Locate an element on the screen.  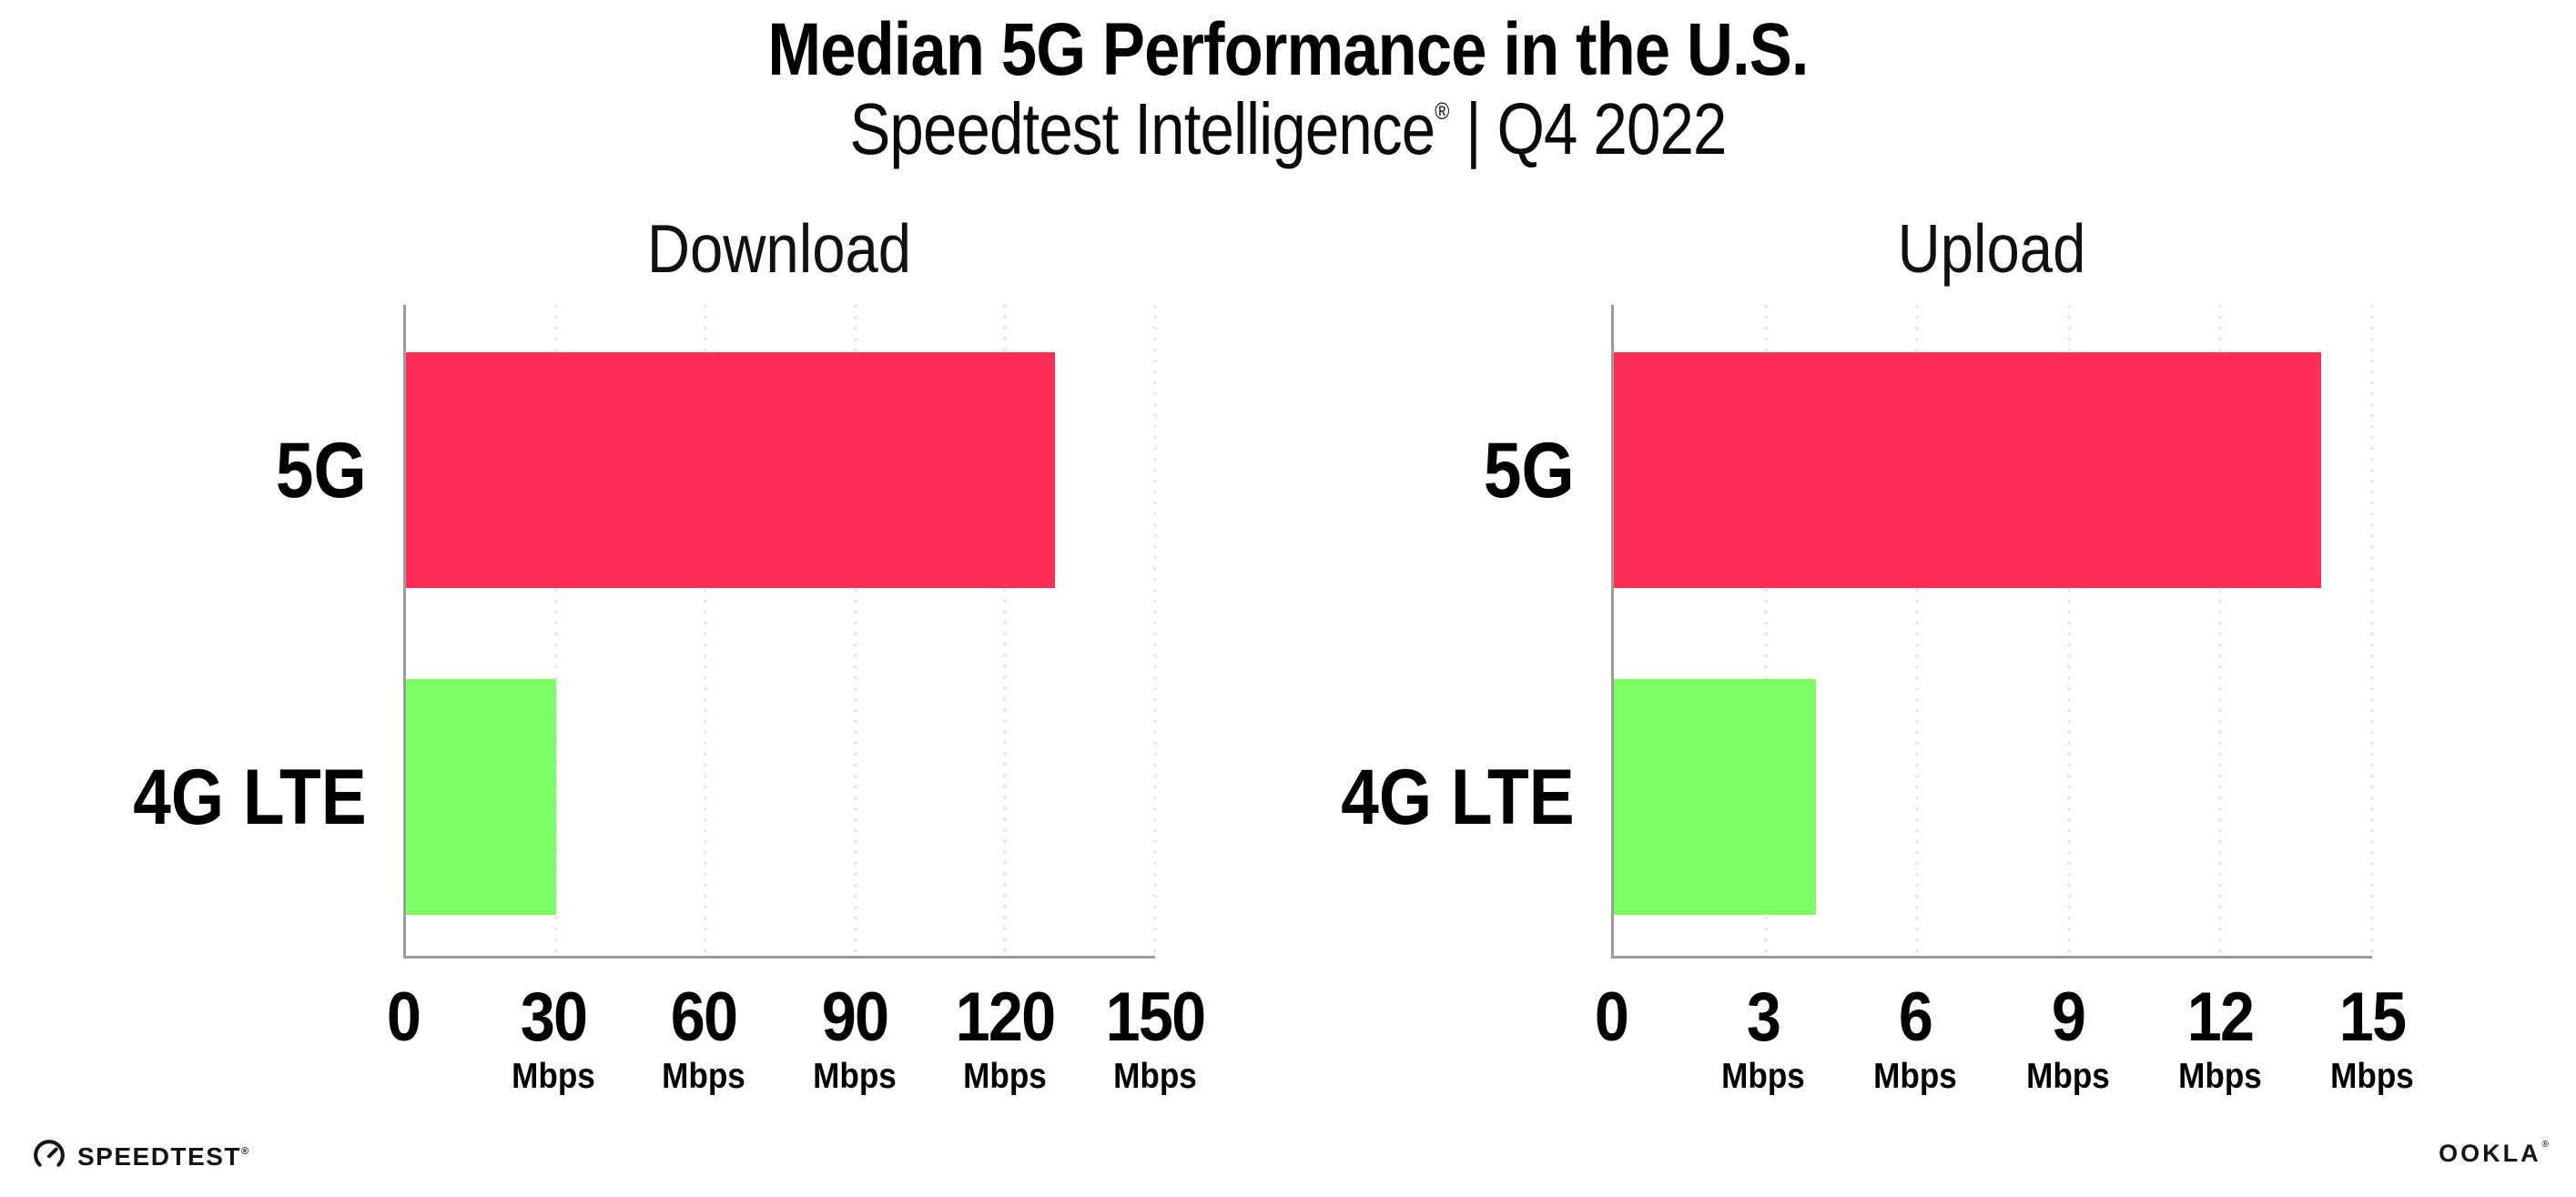
x-tick-value: 6 is located at coordinates (1916, 1018).